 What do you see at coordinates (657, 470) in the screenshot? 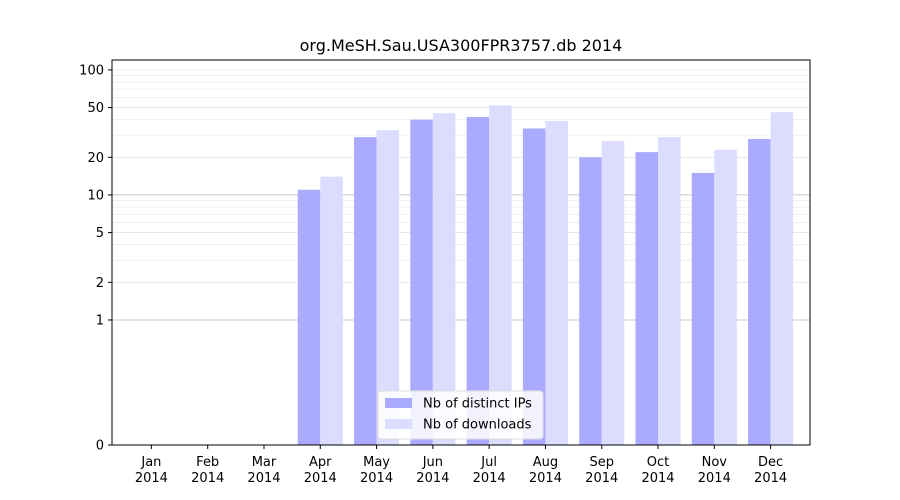
I see `x-tick-label: Oct 2014` at bounding box center [657, 470].